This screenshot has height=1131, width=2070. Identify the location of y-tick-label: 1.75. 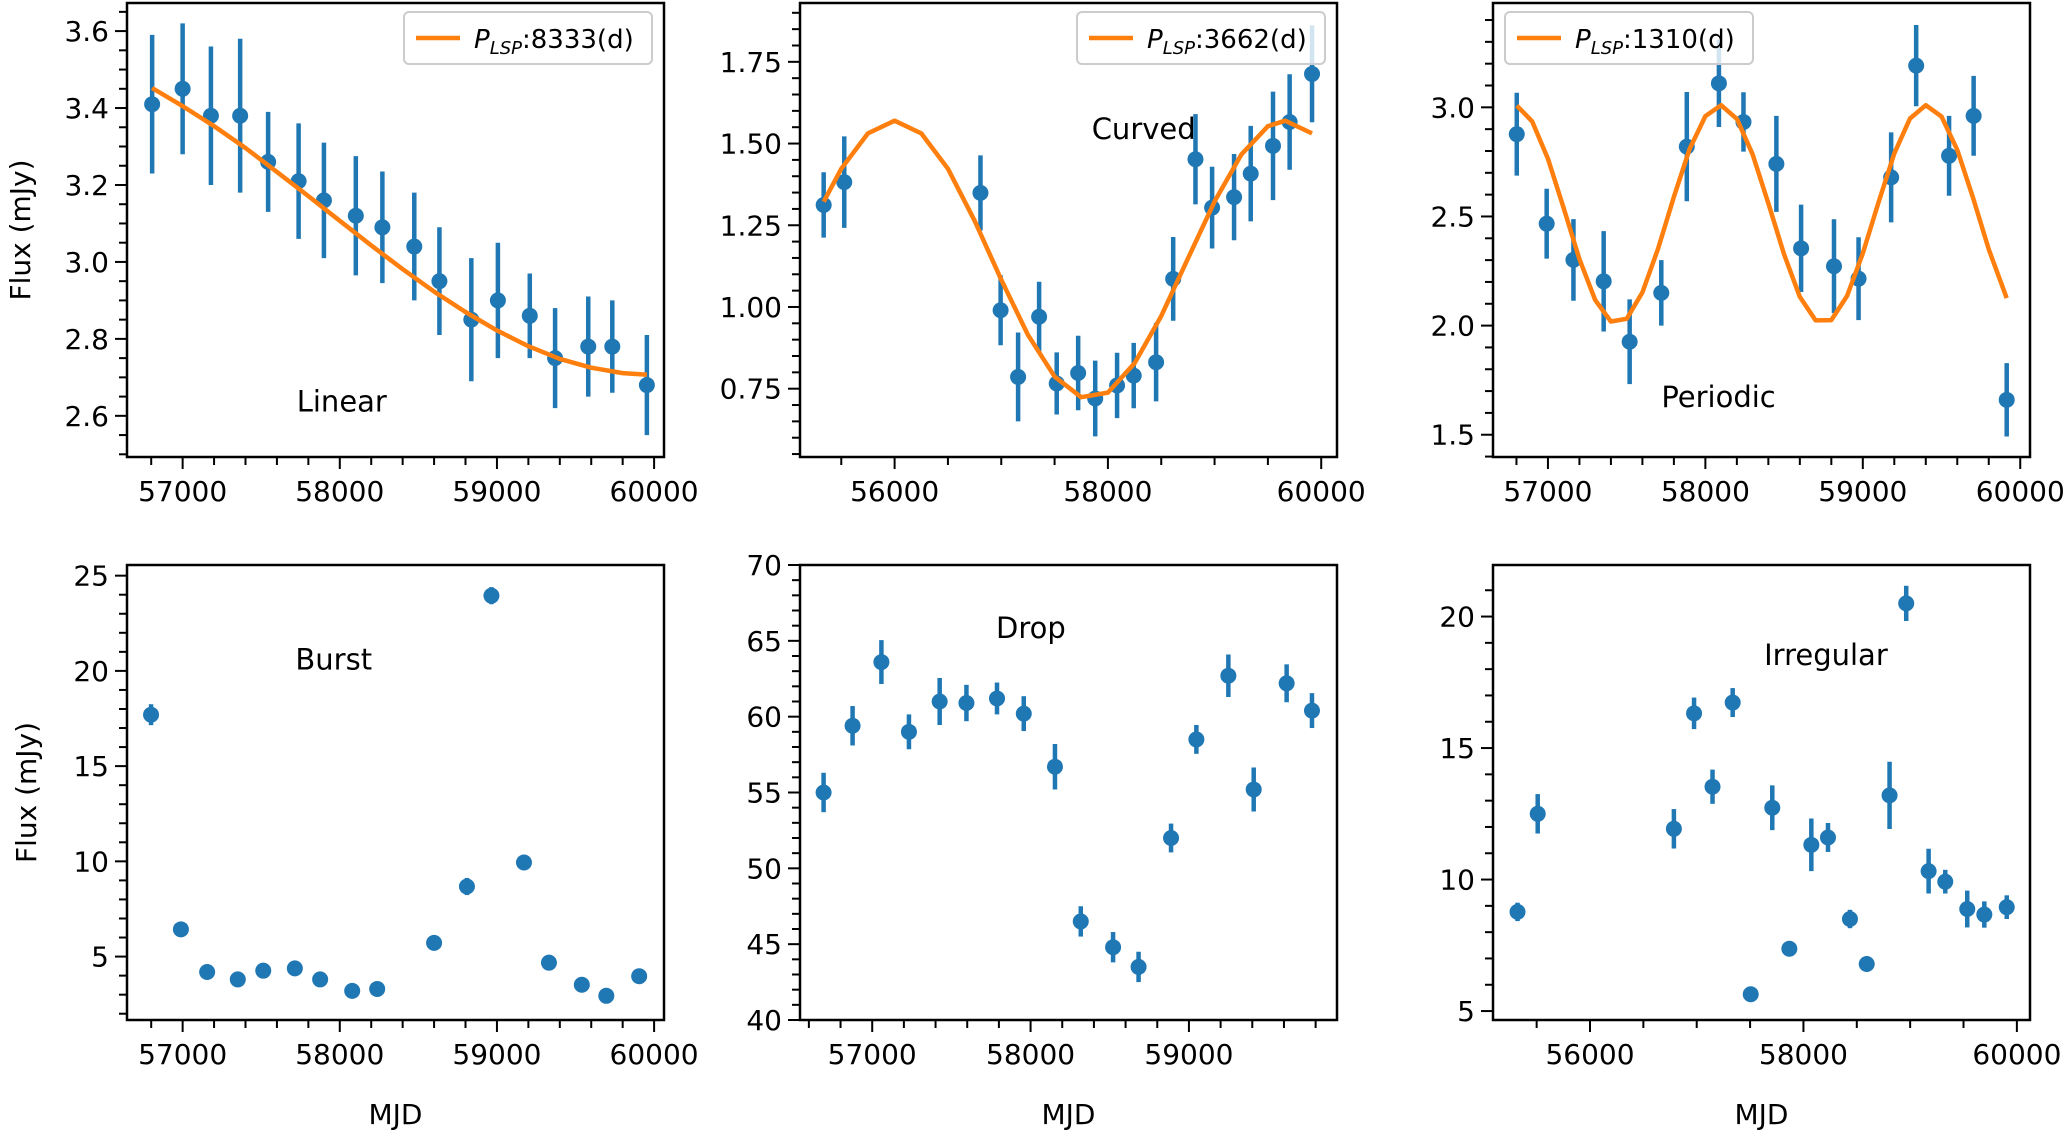
(751, 62).